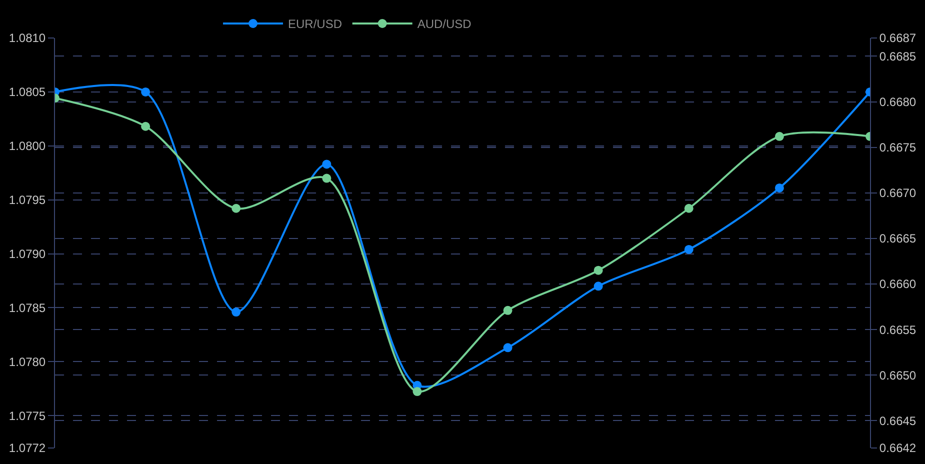  I want to click on y2-tick-label: 0.6675, so click(897, 147).